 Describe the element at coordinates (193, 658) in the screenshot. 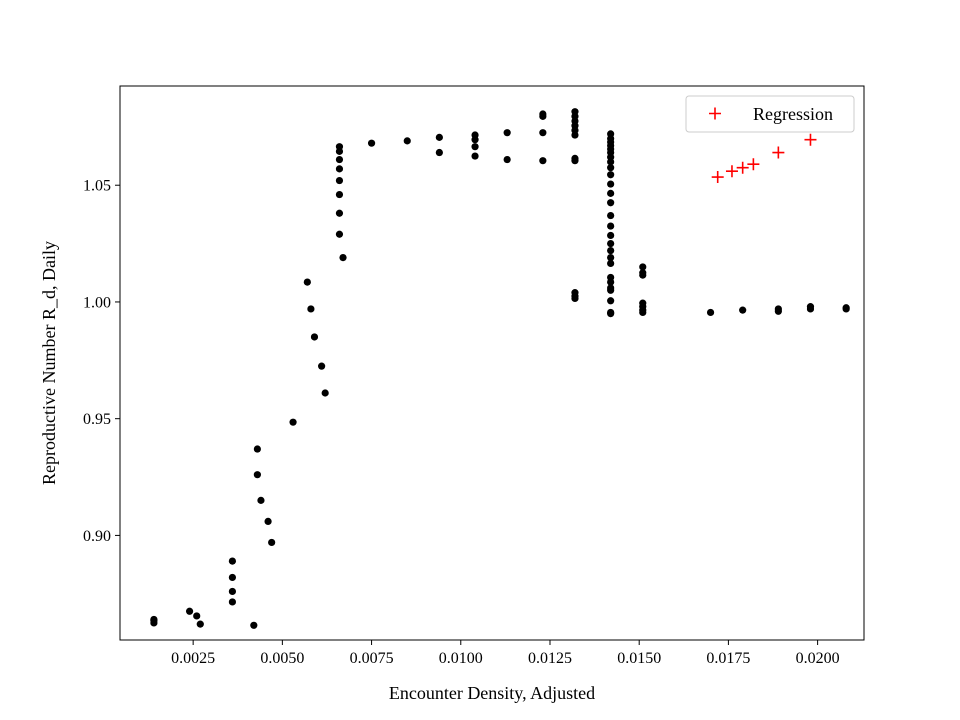

I see `x-tick-label: 0.0025` at that location.